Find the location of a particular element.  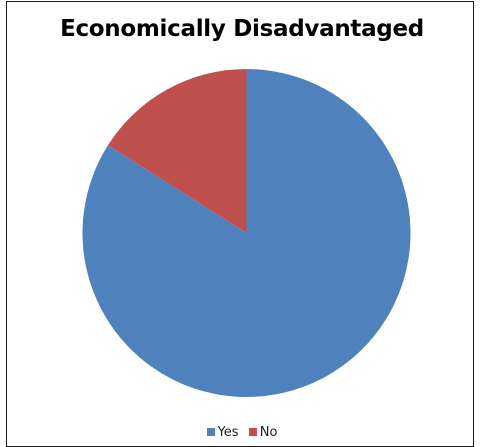

pie-slice-no is located at coordinates (177, 151).